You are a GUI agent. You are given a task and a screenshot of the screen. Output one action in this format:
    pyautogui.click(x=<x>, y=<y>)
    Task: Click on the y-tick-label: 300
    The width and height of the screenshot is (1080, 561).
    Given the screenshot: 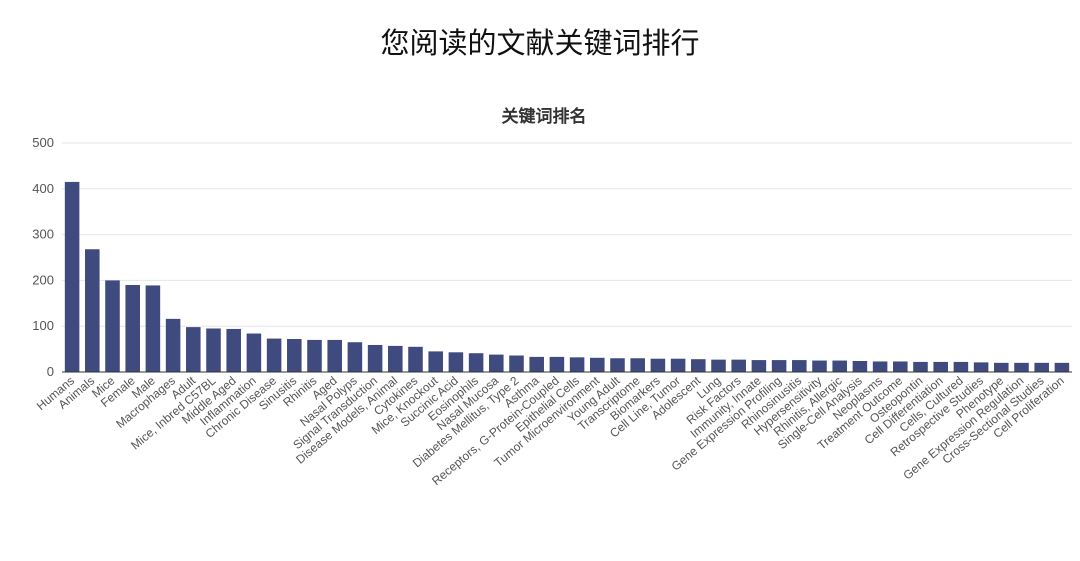 What is the action you would take?
    pyautogui.click(x=43, y=234)
    